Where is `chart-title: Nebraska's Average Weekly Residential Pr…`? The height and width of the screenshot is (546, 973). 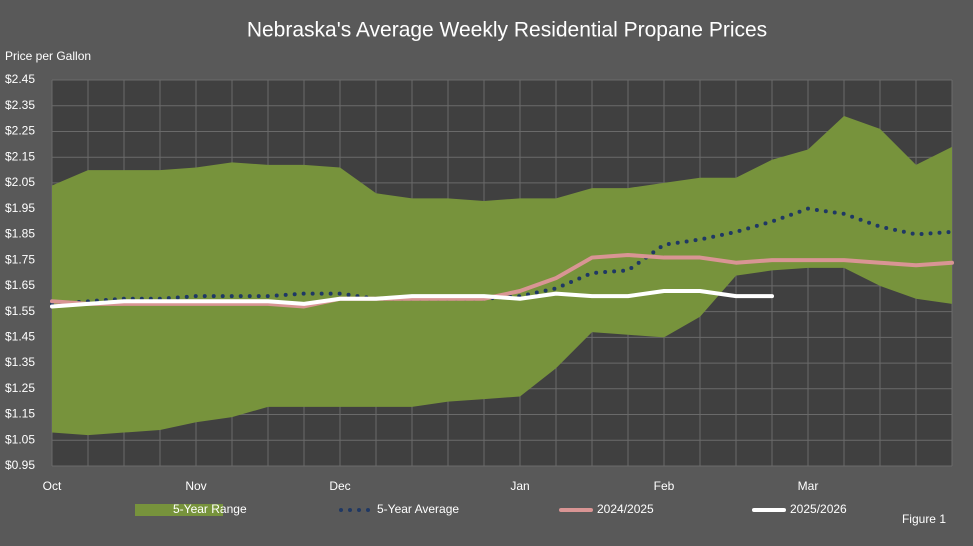
chart-title: Nebraska's Average Weekly Residential Pr… is located at coordinates (507, 30).